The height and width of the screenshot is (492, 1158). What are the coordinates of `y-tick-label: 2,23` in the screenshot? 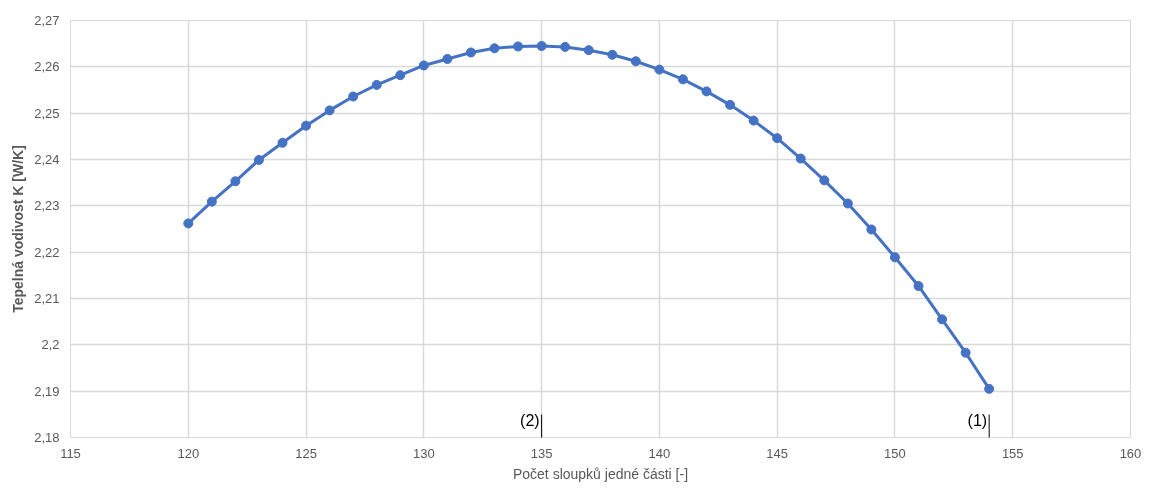 It's located at (47, 206).